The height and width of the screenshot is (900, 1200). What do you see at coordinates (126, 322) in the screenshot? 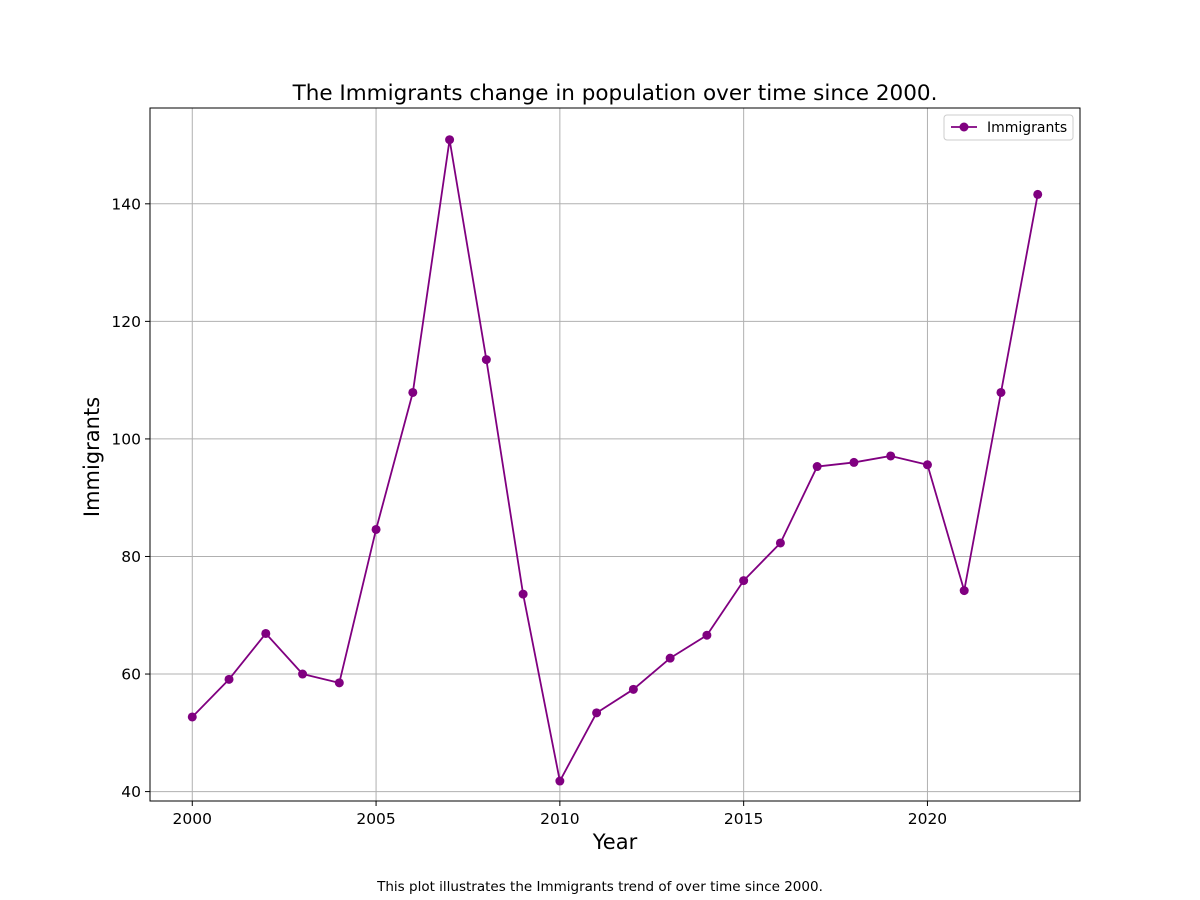
I see `y-tick-label: 120` at bounding box center [126, 322].